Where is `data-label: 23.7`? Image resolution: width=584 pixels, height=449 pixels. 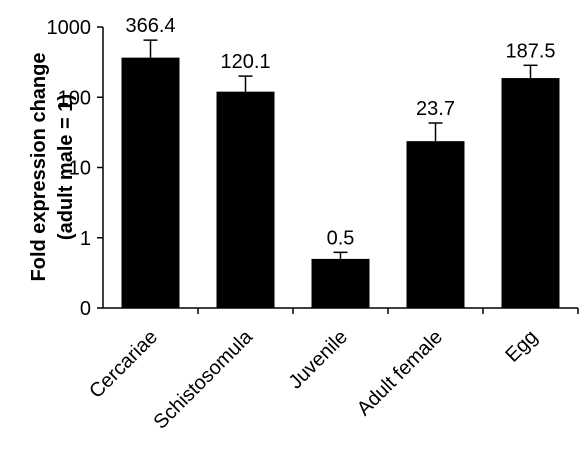 data-label: 23.7 is located at coordinates (435, 109).